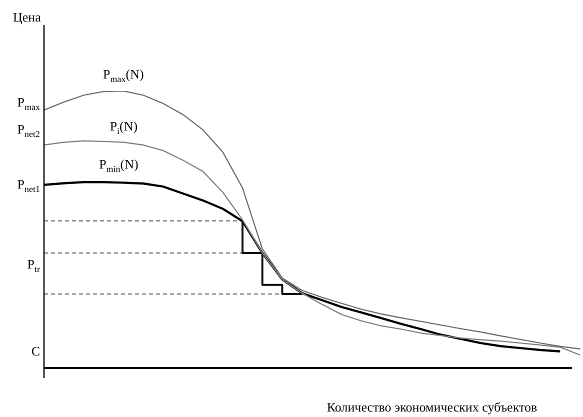  I want to click on text: C, so click(35, 350).